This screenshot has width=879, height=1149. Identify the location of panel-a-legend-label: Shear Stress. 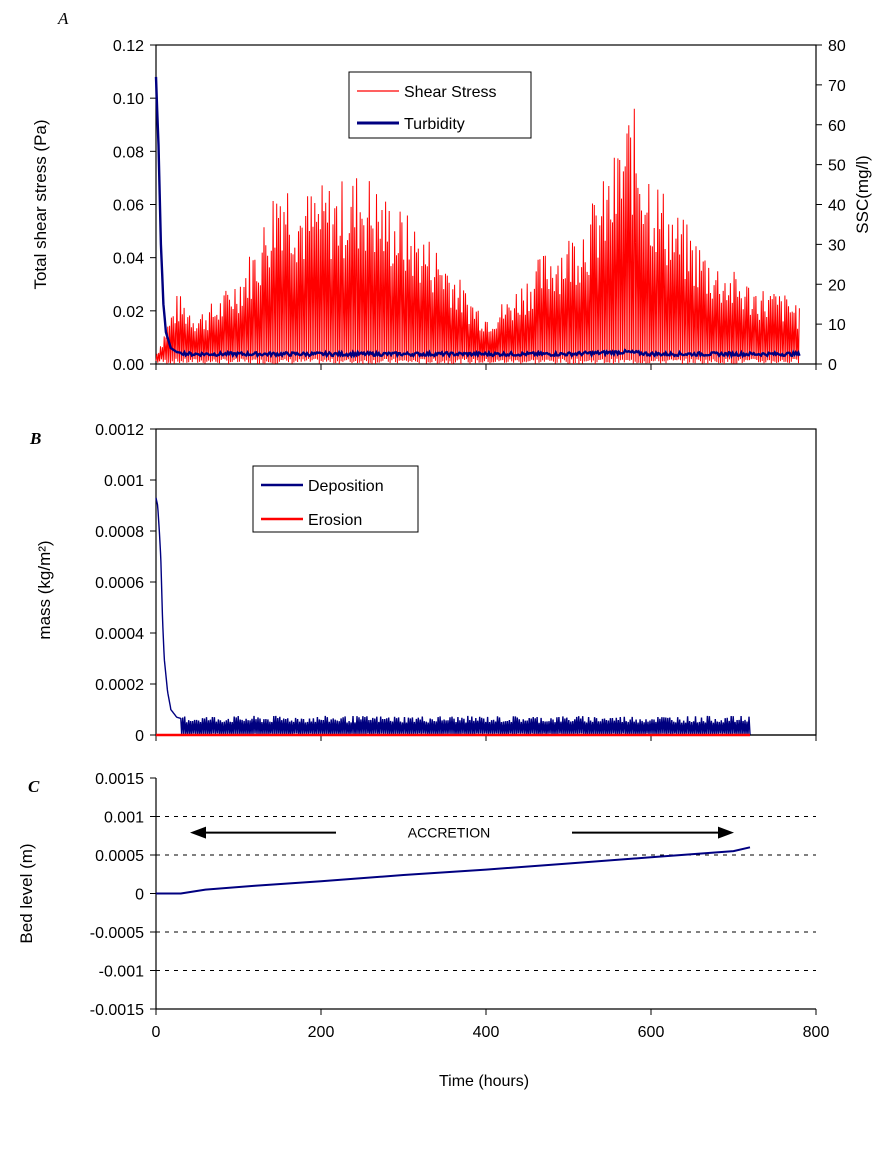
(450, 92).